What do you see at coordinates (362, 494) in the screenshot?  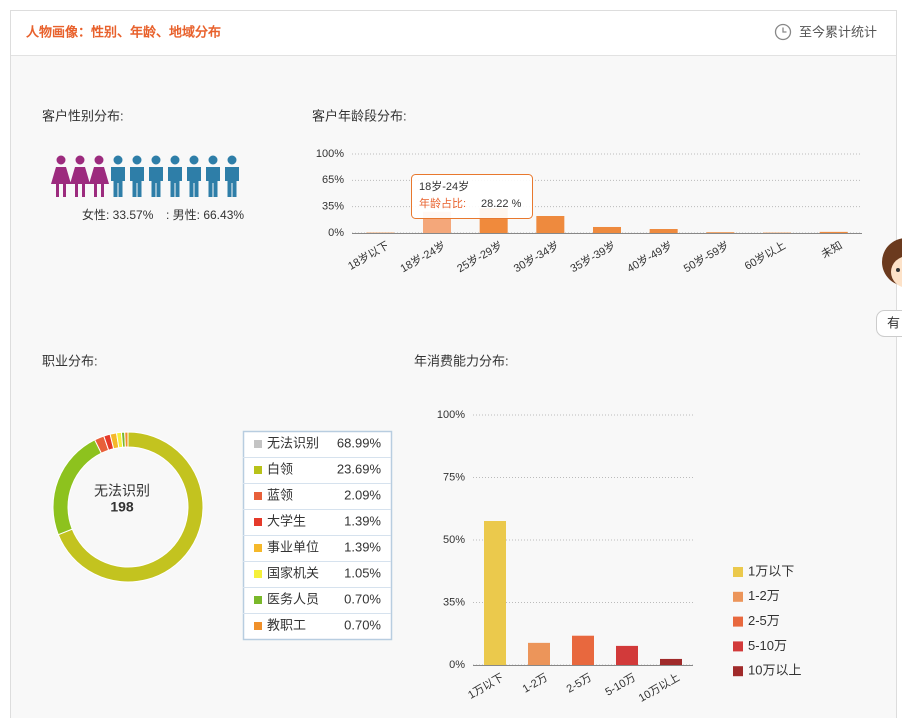 I see `legend-value: 2.09%` at bounding box center [362, 494].